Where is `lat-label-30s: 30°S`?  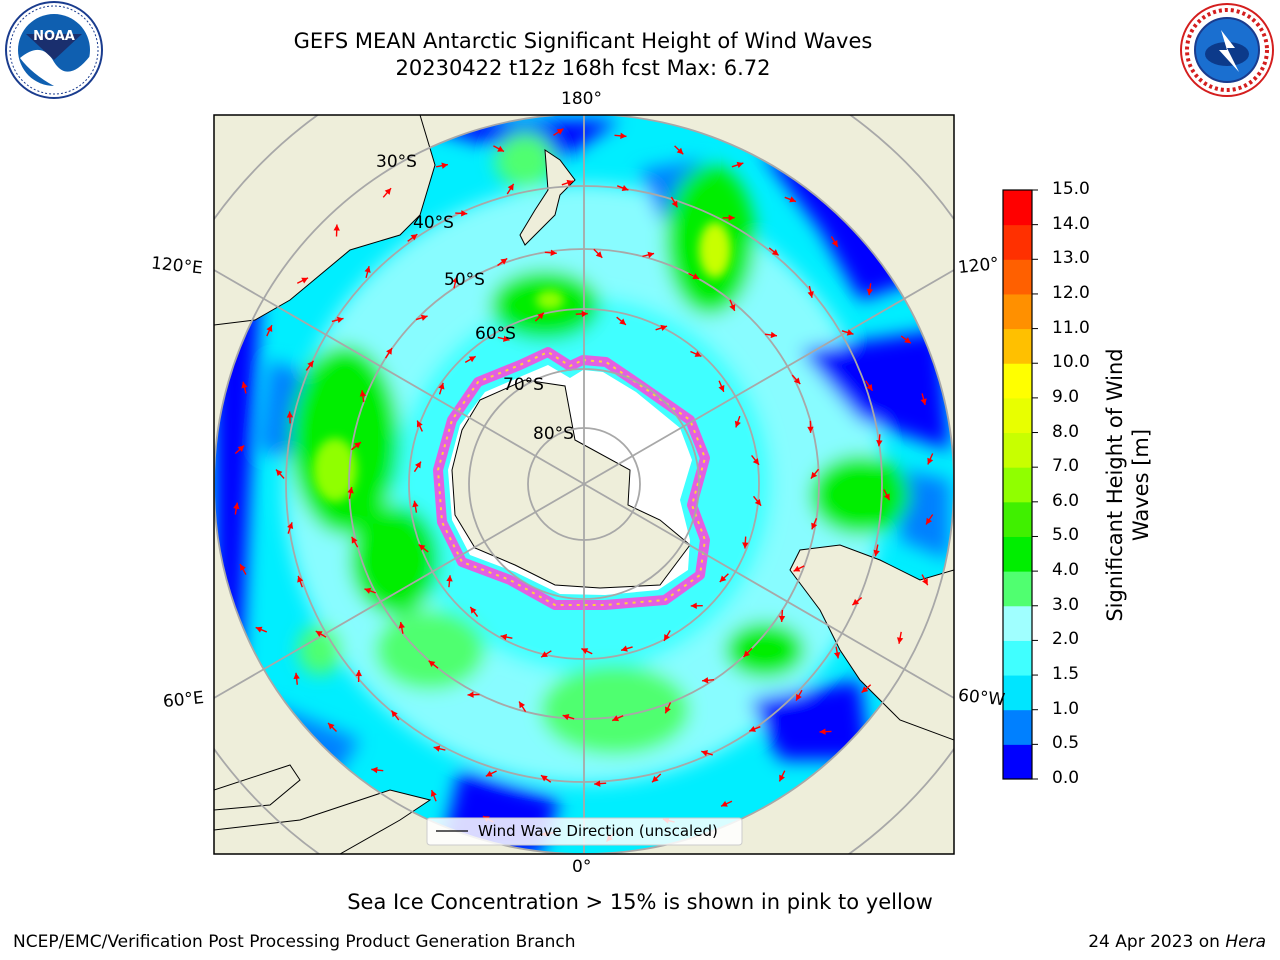 lat-label-30s: 30°S is located at coordinates (396, 162).